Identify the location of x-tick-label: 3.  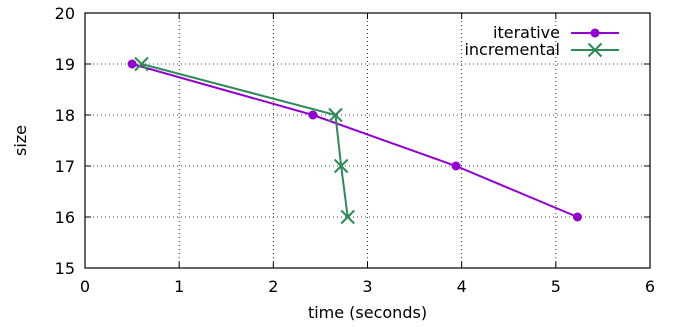
(367, 286).